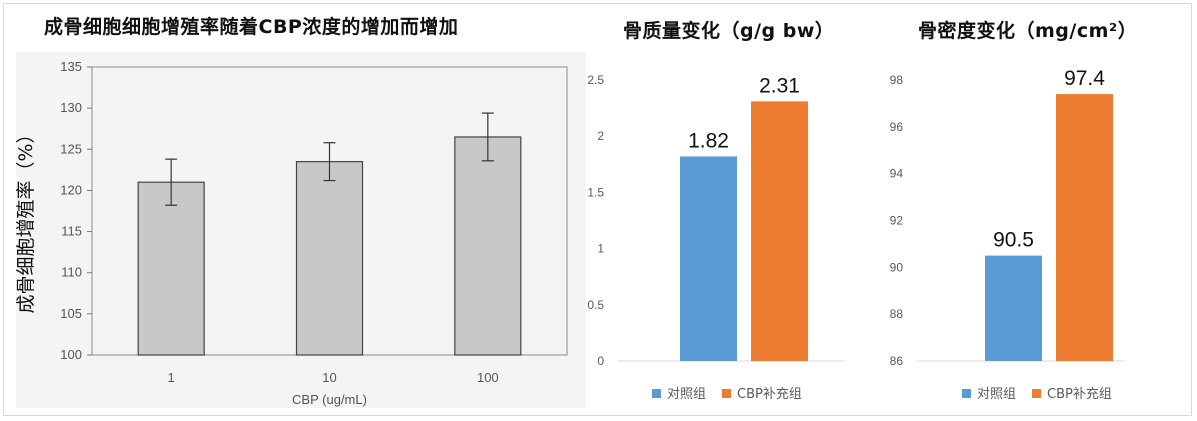  What do you see at coordinates (71, 189) in the screenshot?
I see `chart1-ytick-label-4: 120` at bounding box center [71, 189].